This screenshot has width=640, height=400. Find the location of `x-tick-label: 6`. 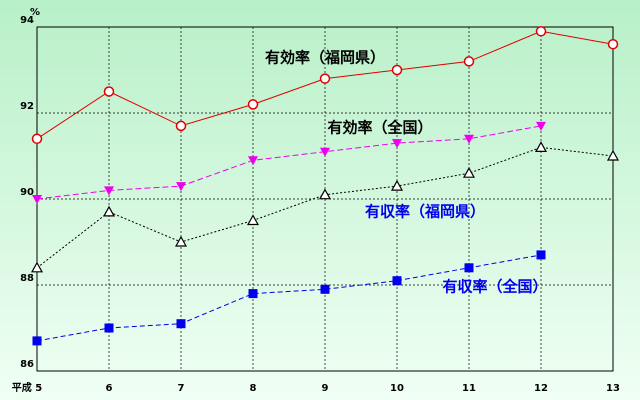

x-tick-label: 6 is located at coordinates (109, 388).